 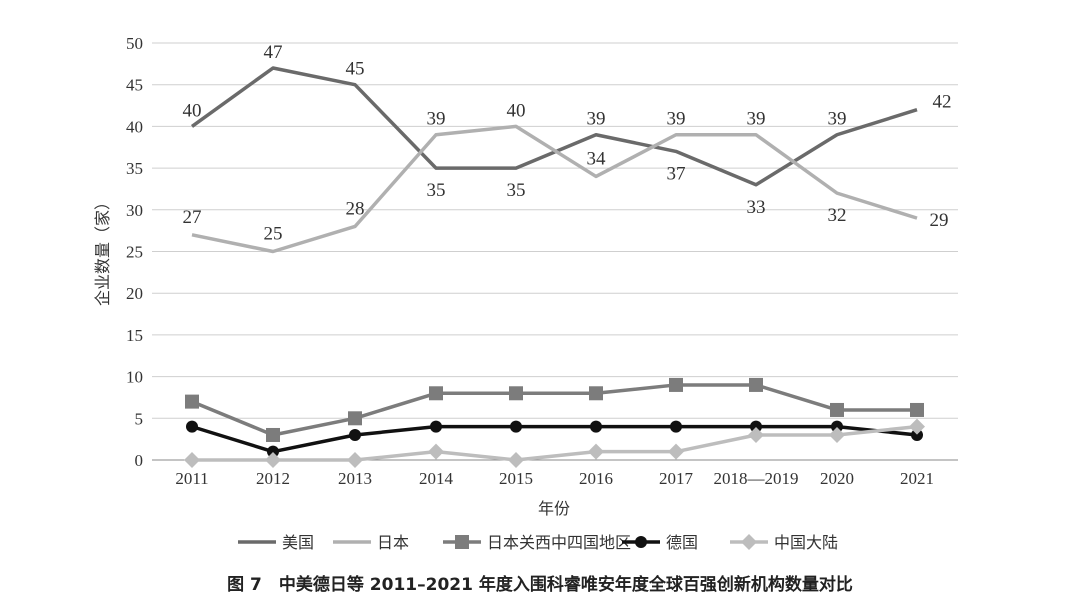 I want to click on y-tick-label: 30, so click(x=134, y=210).